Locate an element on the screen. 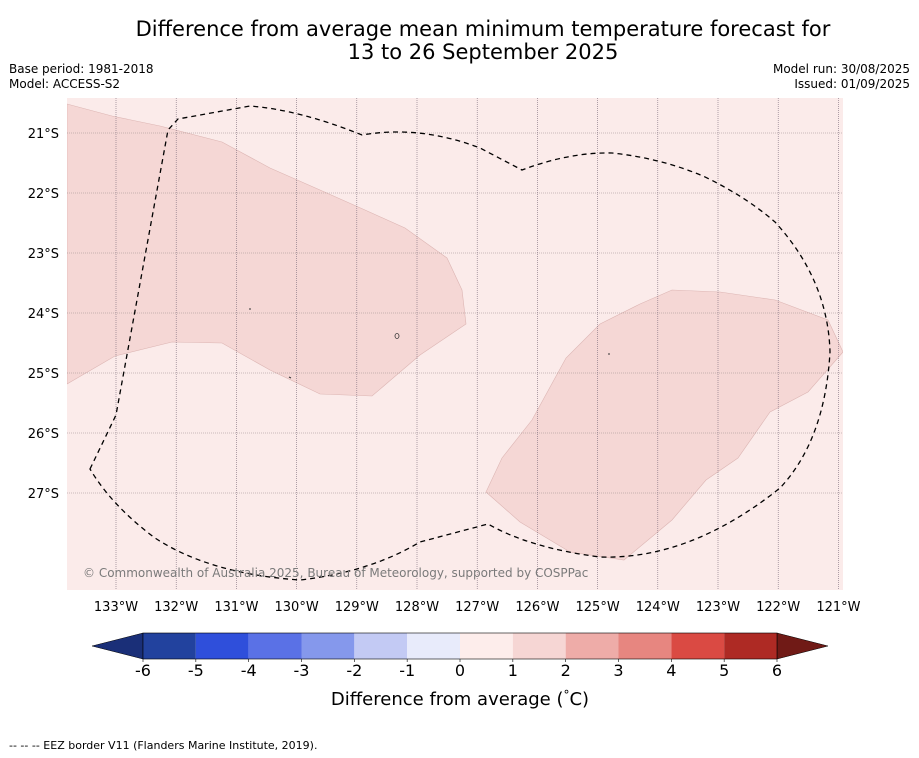 This screenshot has width=919, height=758. meta-left: Base period: 1981-2018 Model: ACCESS-S2 is located at coordinates (81, 77).